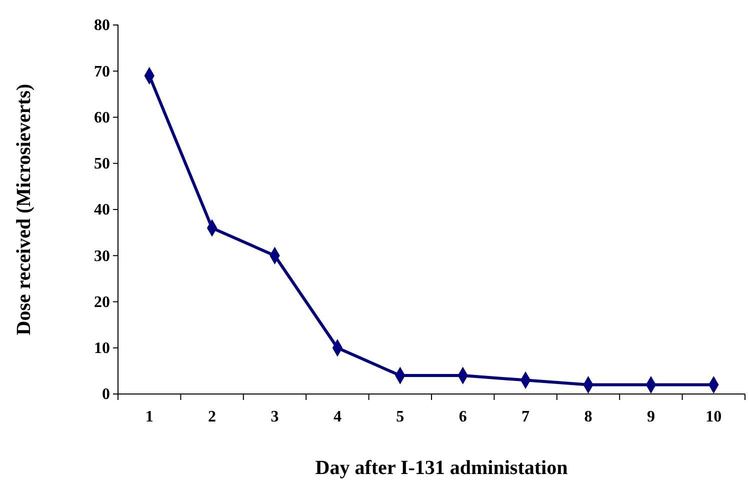 The width and height of the screenshot is (749, 482). I want to click on x-tick-label: 7, so click(526, 417).